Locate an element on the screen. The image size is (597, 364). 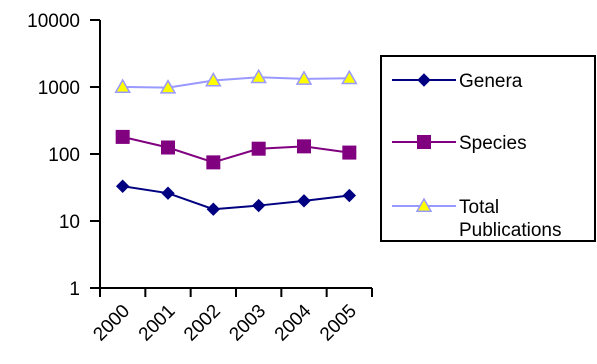
x-tick-label: 2000 is located at coordinates (111, 323).